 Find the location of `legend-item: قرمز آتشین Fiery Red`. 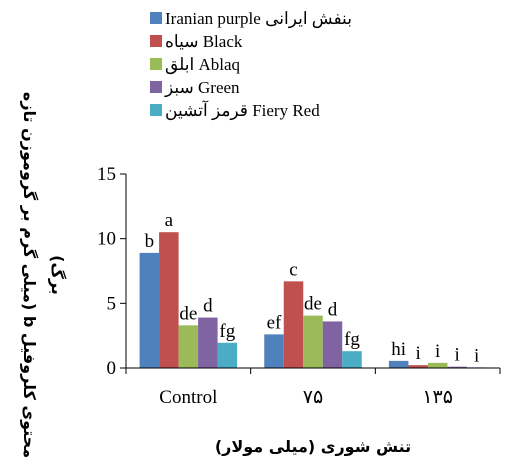

legend-item: قرمز آتشین Fiery Red is located at coordinates (235, 110).